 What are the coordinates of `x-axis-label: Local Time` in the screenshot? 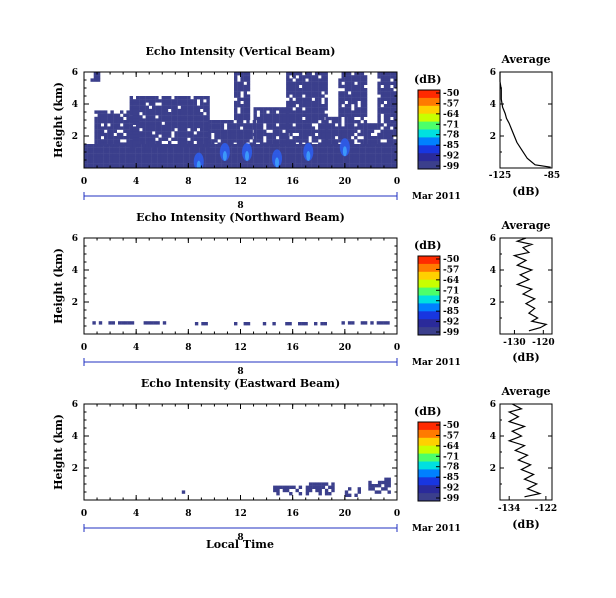 It's located at (240, 544).